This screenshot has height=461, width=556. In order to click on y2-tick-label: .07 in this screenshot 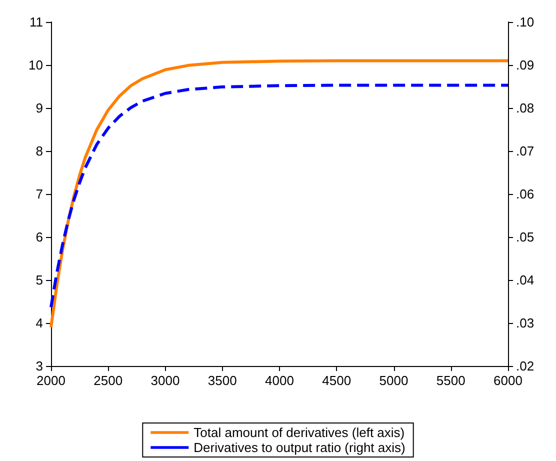, I will do `click(525, 151)`.